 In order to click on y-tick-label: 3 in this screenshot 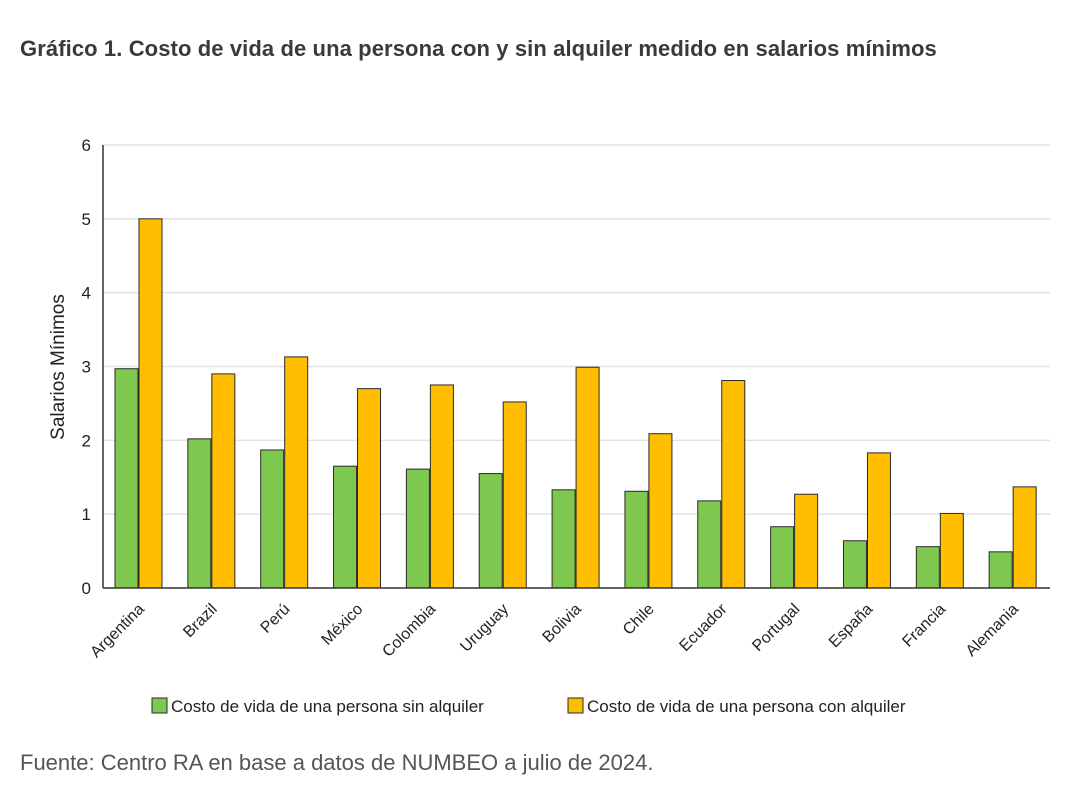, I will do `click(86, 367)`.